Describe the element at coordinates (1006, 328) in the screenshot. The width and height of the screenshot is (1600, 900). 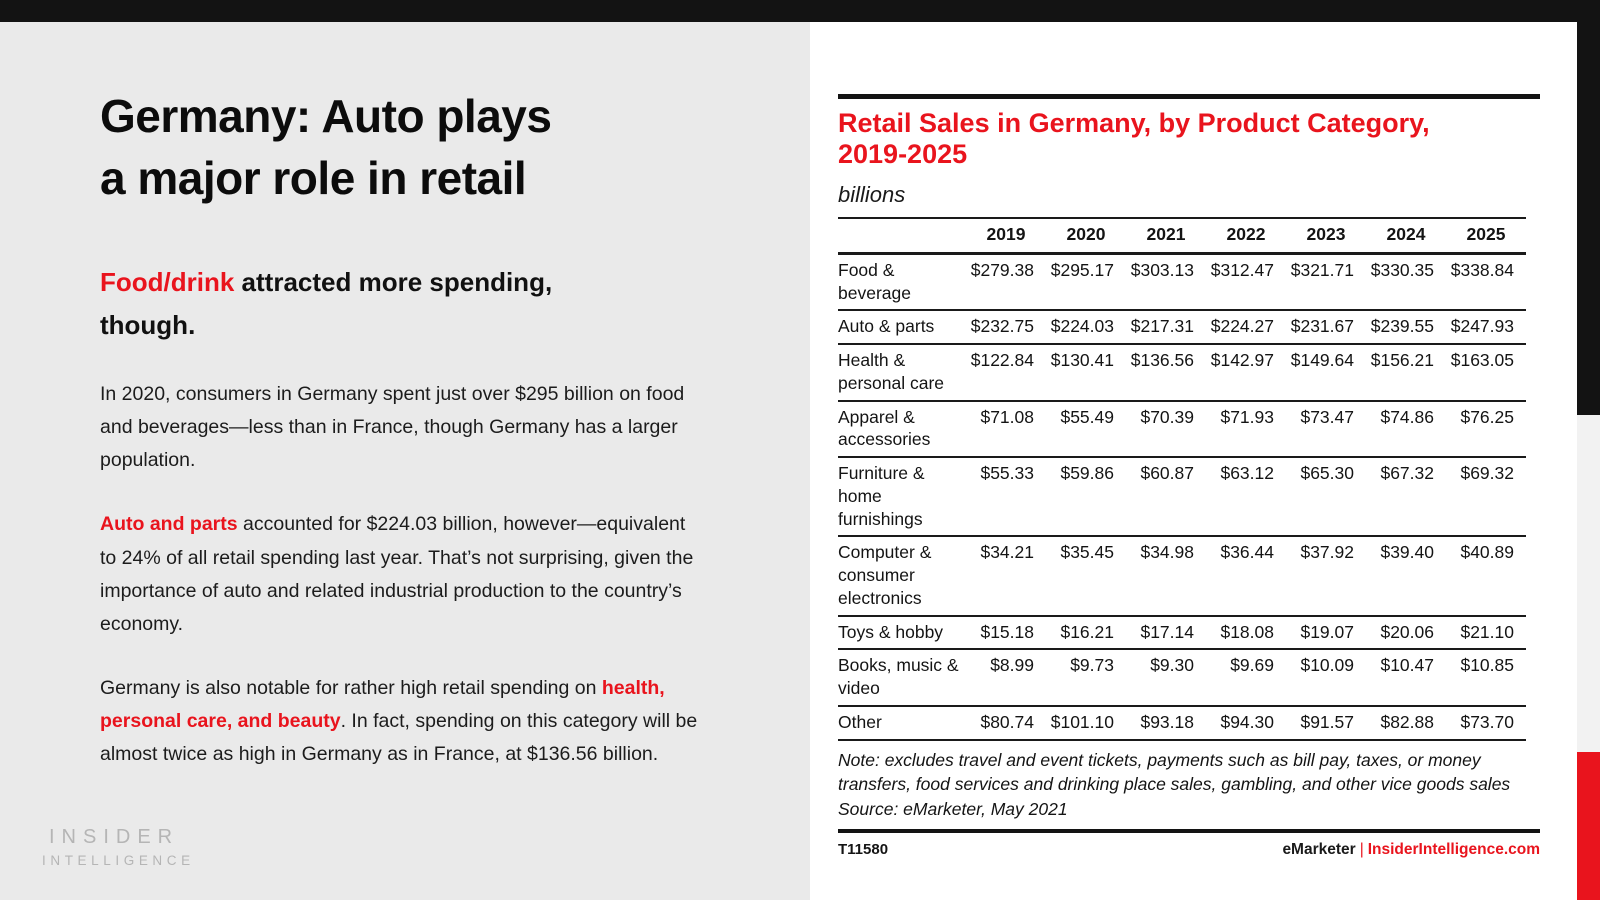
I see `value-cell: $232.75` at that location.